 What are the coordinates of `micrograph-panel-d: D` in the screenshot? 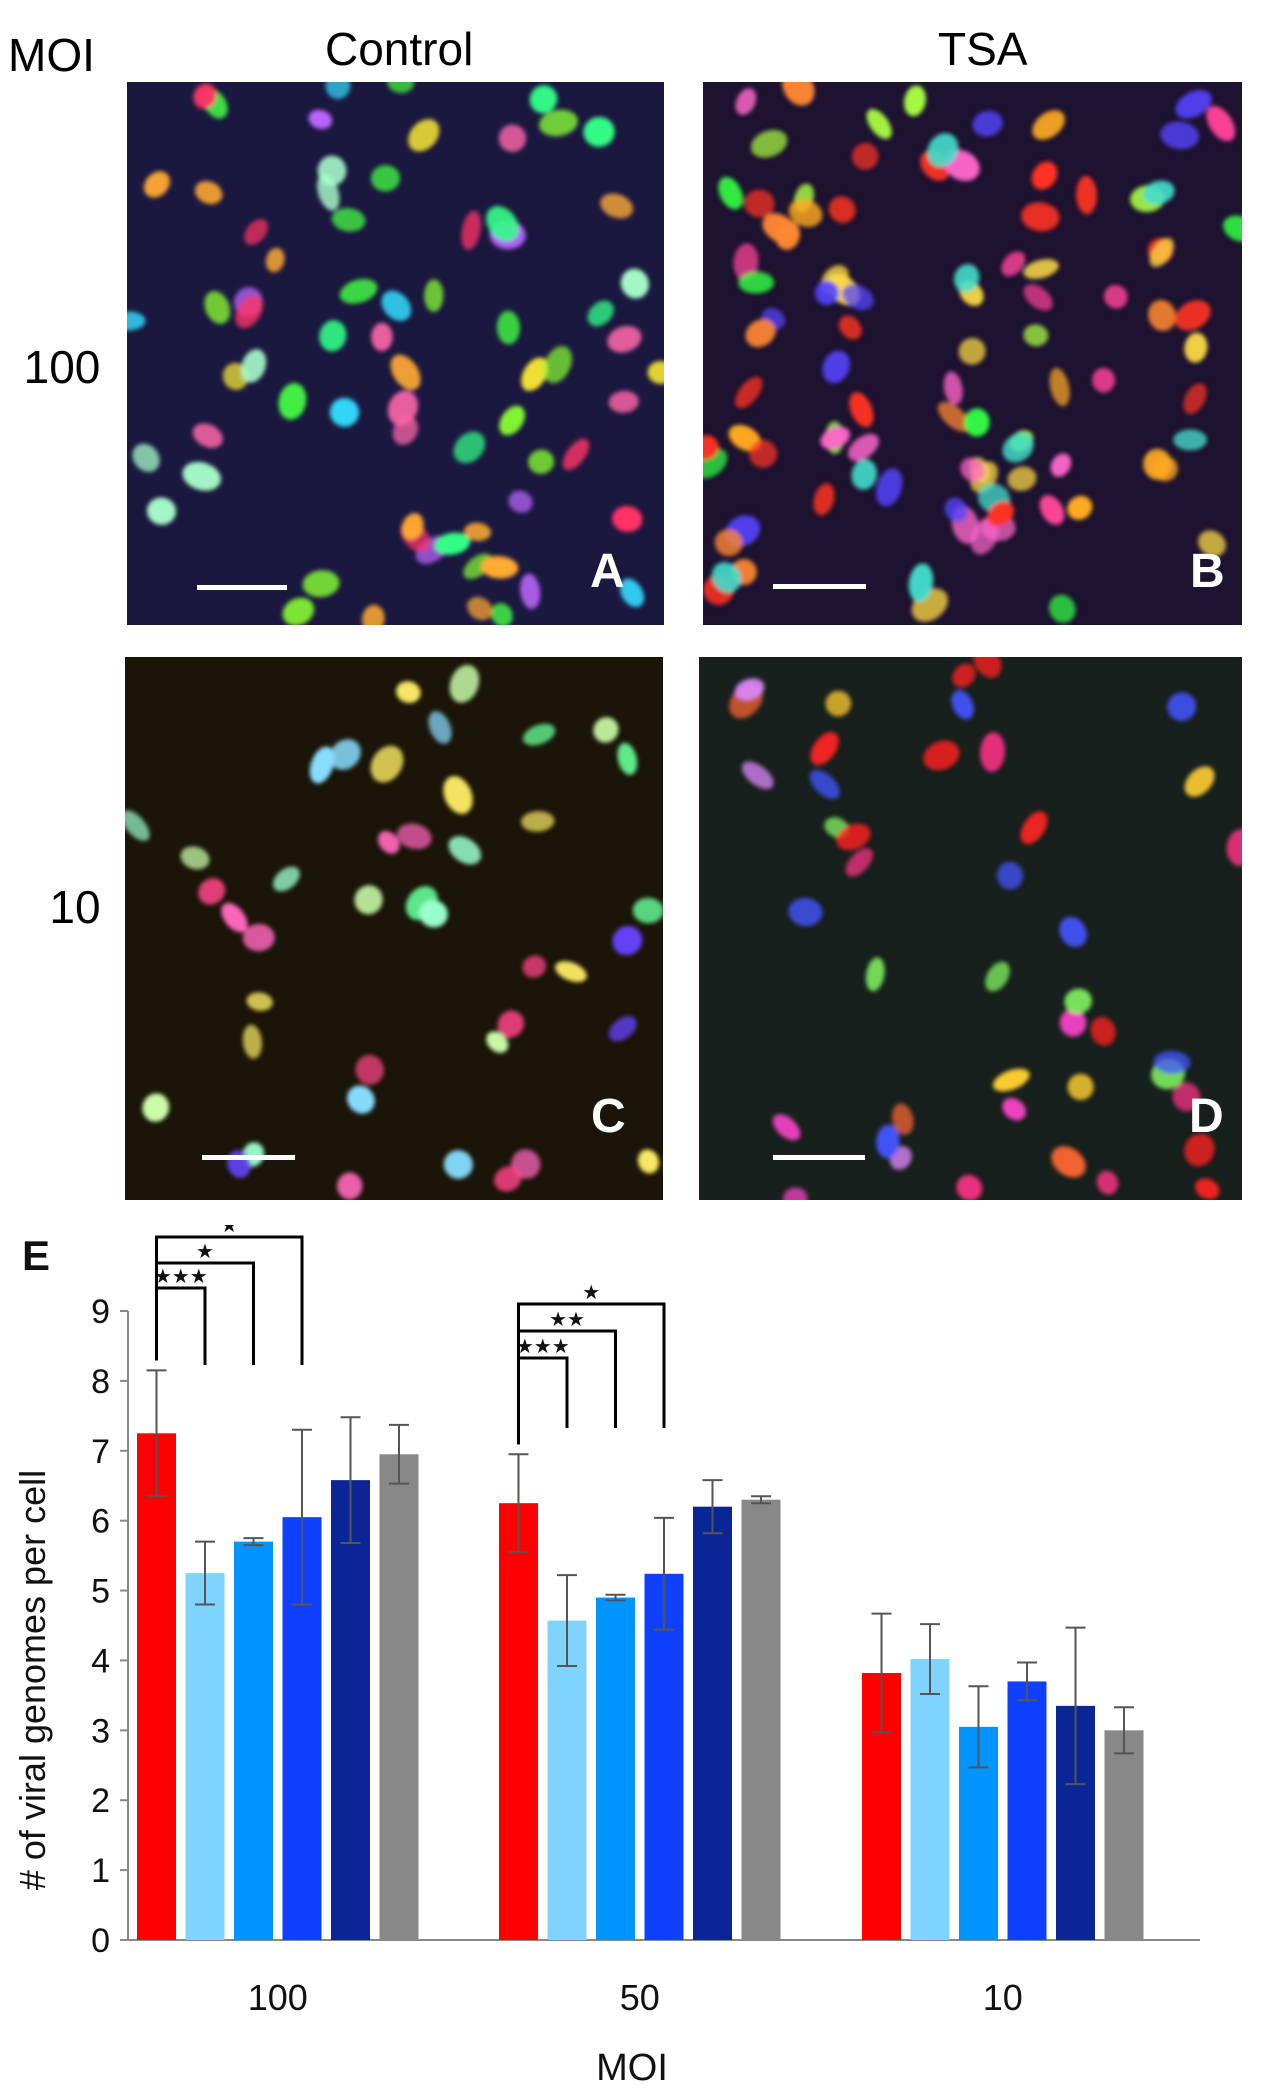 It's located at (970, 928).